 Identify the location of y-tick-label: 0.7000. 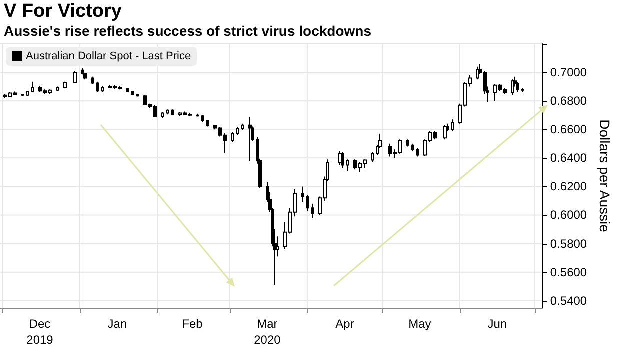
(569, 73).